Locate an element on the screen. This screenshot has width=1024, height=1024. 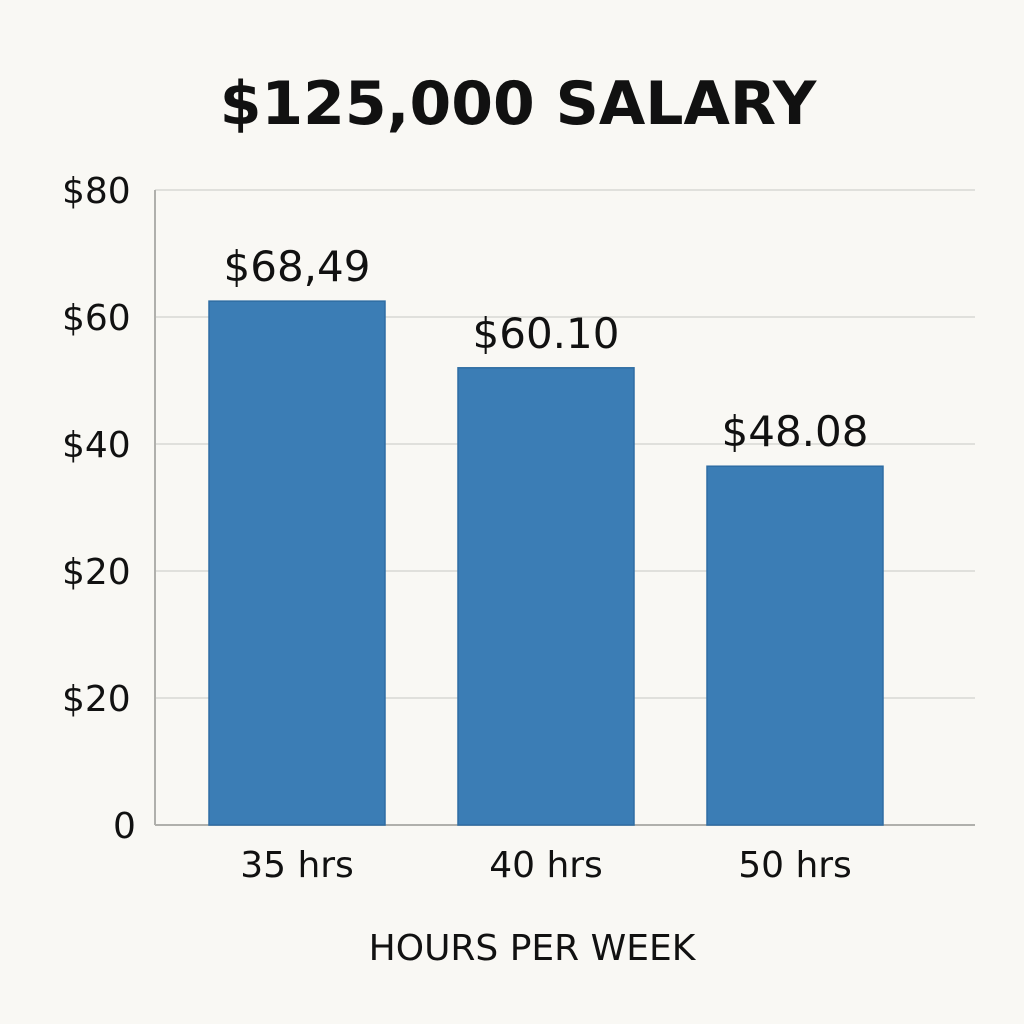
x-tick-label: 35 hrs is located at coordinates (297, 865).